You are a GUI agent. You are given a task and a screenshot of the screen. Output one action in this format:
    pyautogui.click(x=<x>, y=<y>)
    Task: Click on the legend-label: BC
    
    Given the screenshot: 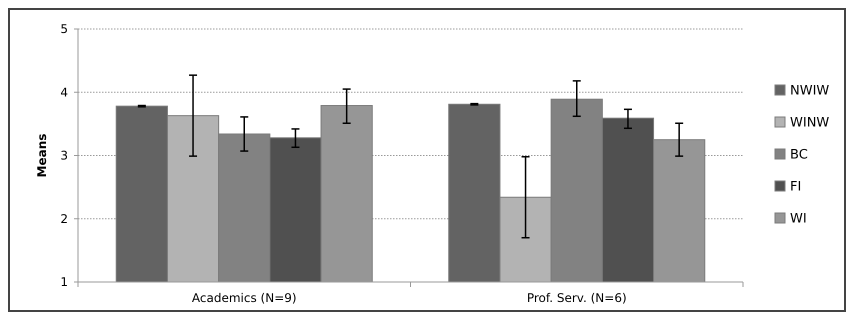 What is the action you would take?
    pyautogui.click(x=799, y=155)
    